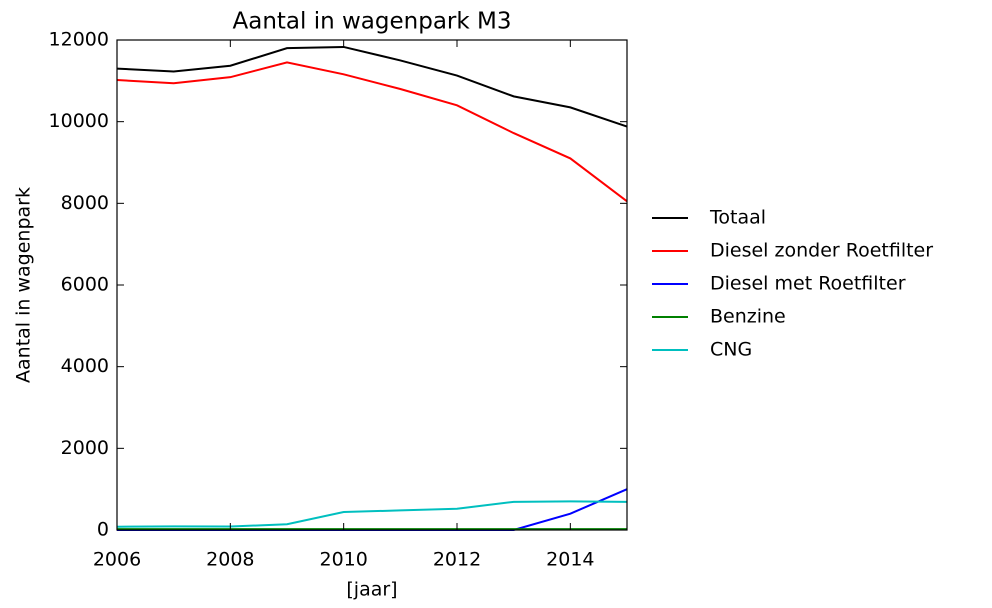 This screenshot has height=608, width=992. Describe the element at coordinates (24, 285) in the screenshot. I see `y-axis-label: Aantal in wagenpark` at that location.